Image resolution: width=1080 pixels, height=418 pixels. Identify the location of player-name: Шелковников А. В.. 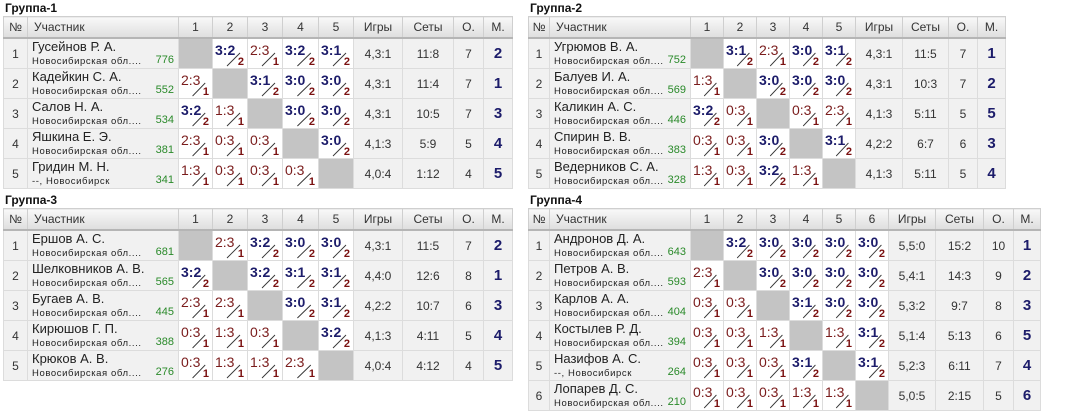
(88, 268).